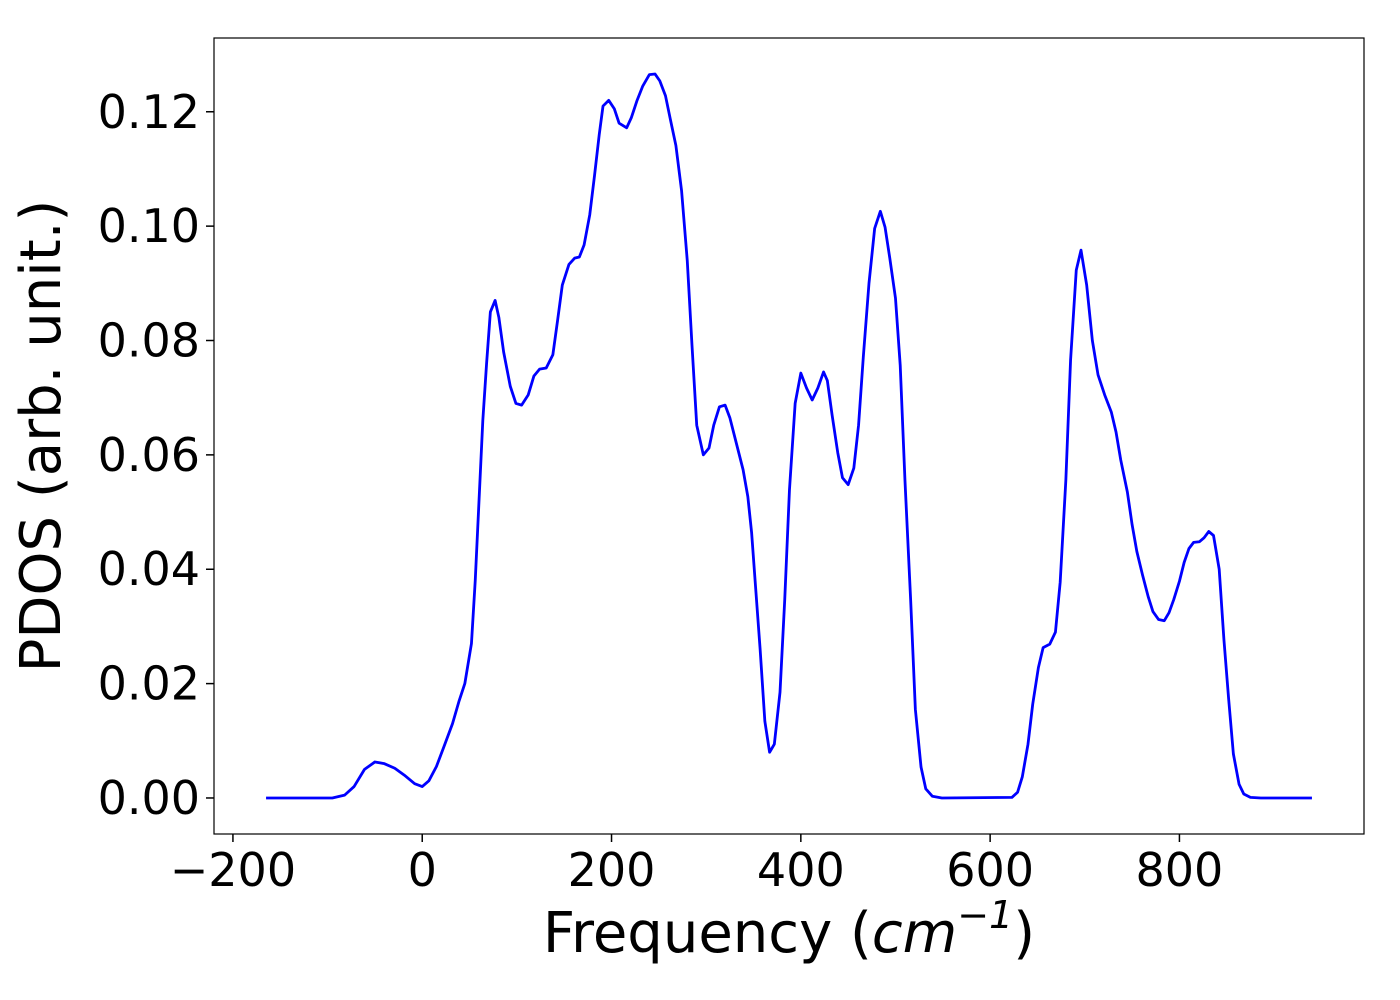 This screenshot has height=1000, width=1400. I want to click on x-tick-label: 600, so click(990, 870).